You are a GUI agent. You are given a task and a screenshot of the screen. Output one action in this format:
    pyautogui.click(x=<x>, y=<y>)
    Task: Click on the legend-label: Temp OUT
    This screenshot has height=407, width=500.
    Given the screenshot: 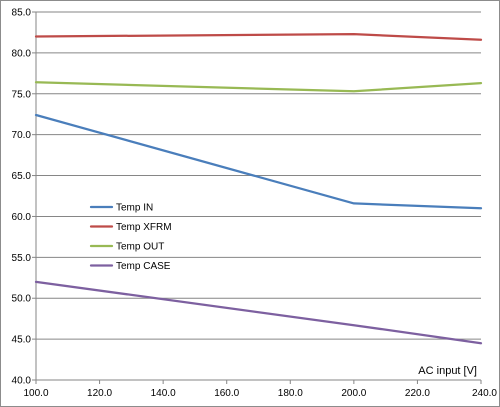 What is the action you would take?
    pyautogui.click(x=140, y=247)
    